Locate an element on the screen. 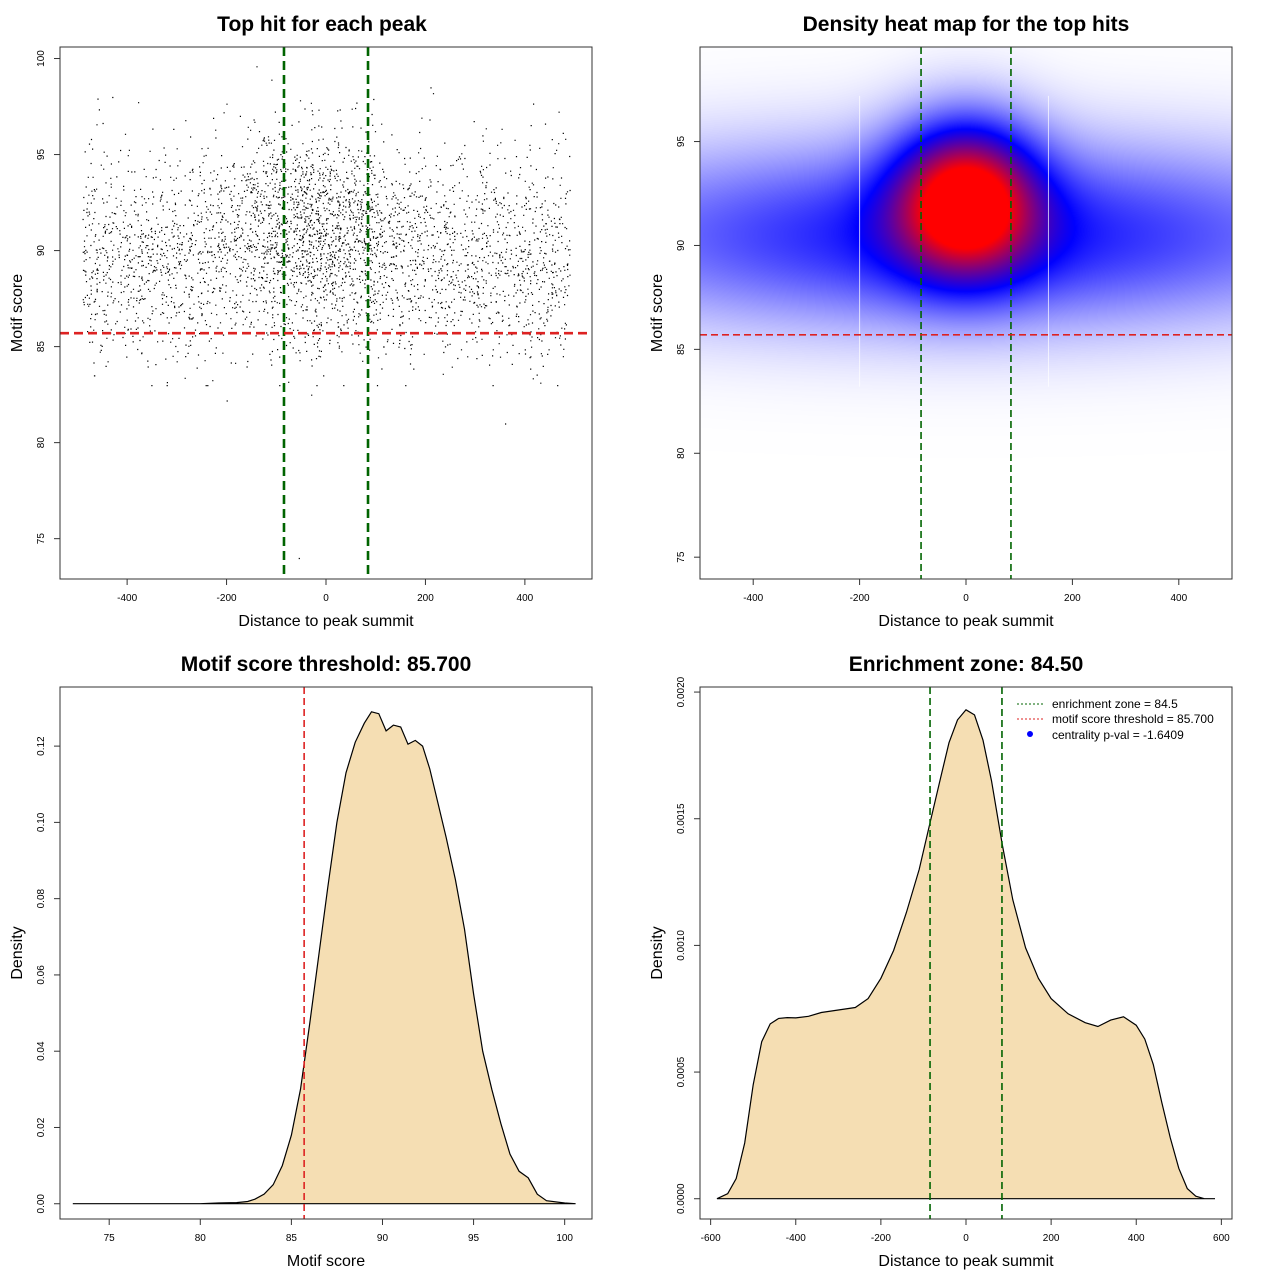 The height and width of the screenshot is (1280, 1280). p2-y-tick-label: 90 is located at coordinates (681, 245).